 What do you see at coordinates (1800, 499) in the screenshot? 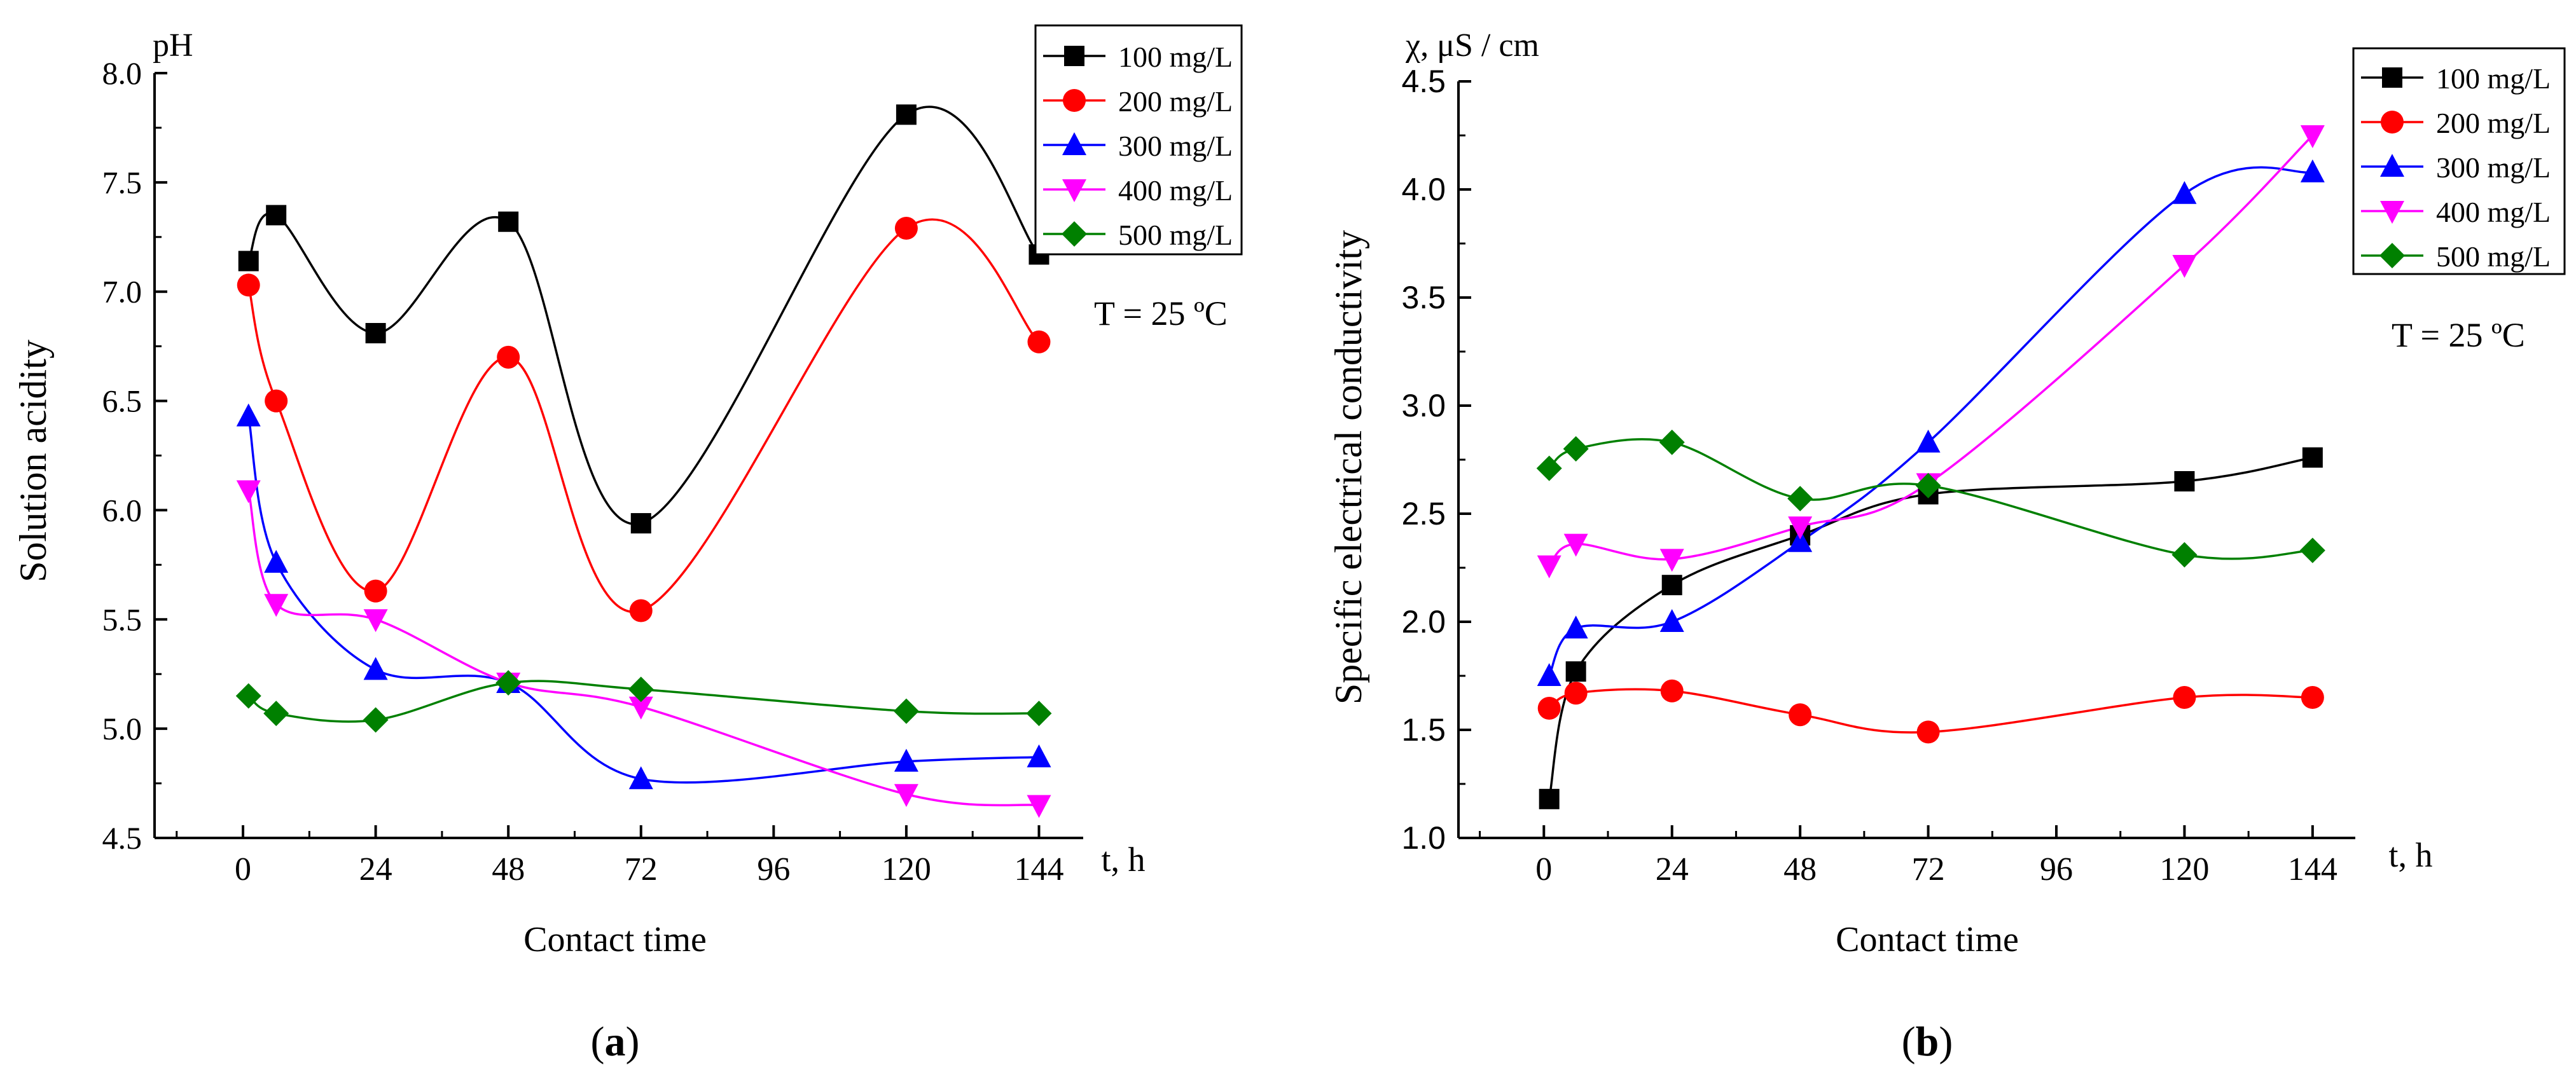
I see `panel-b-point-500-mg-l-48h` at bounding box center [1800, 499].